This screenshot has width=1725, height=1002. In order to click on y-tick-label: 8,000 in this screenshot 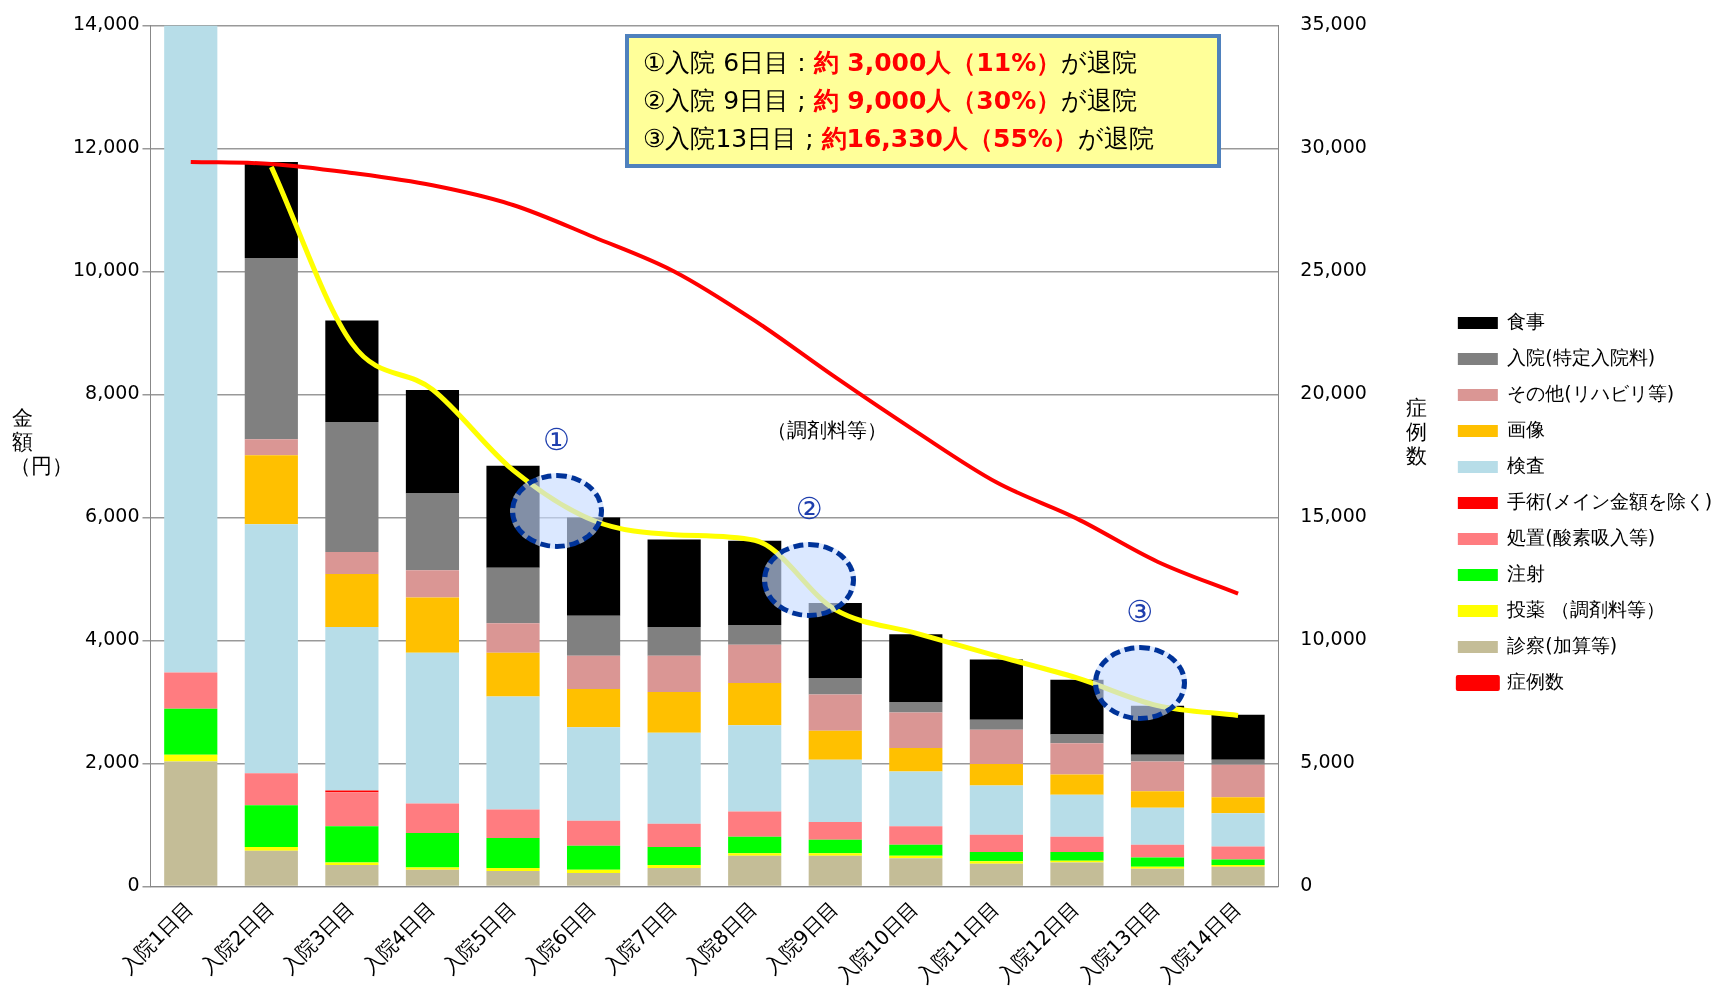, I will do `click(112, 392)`.